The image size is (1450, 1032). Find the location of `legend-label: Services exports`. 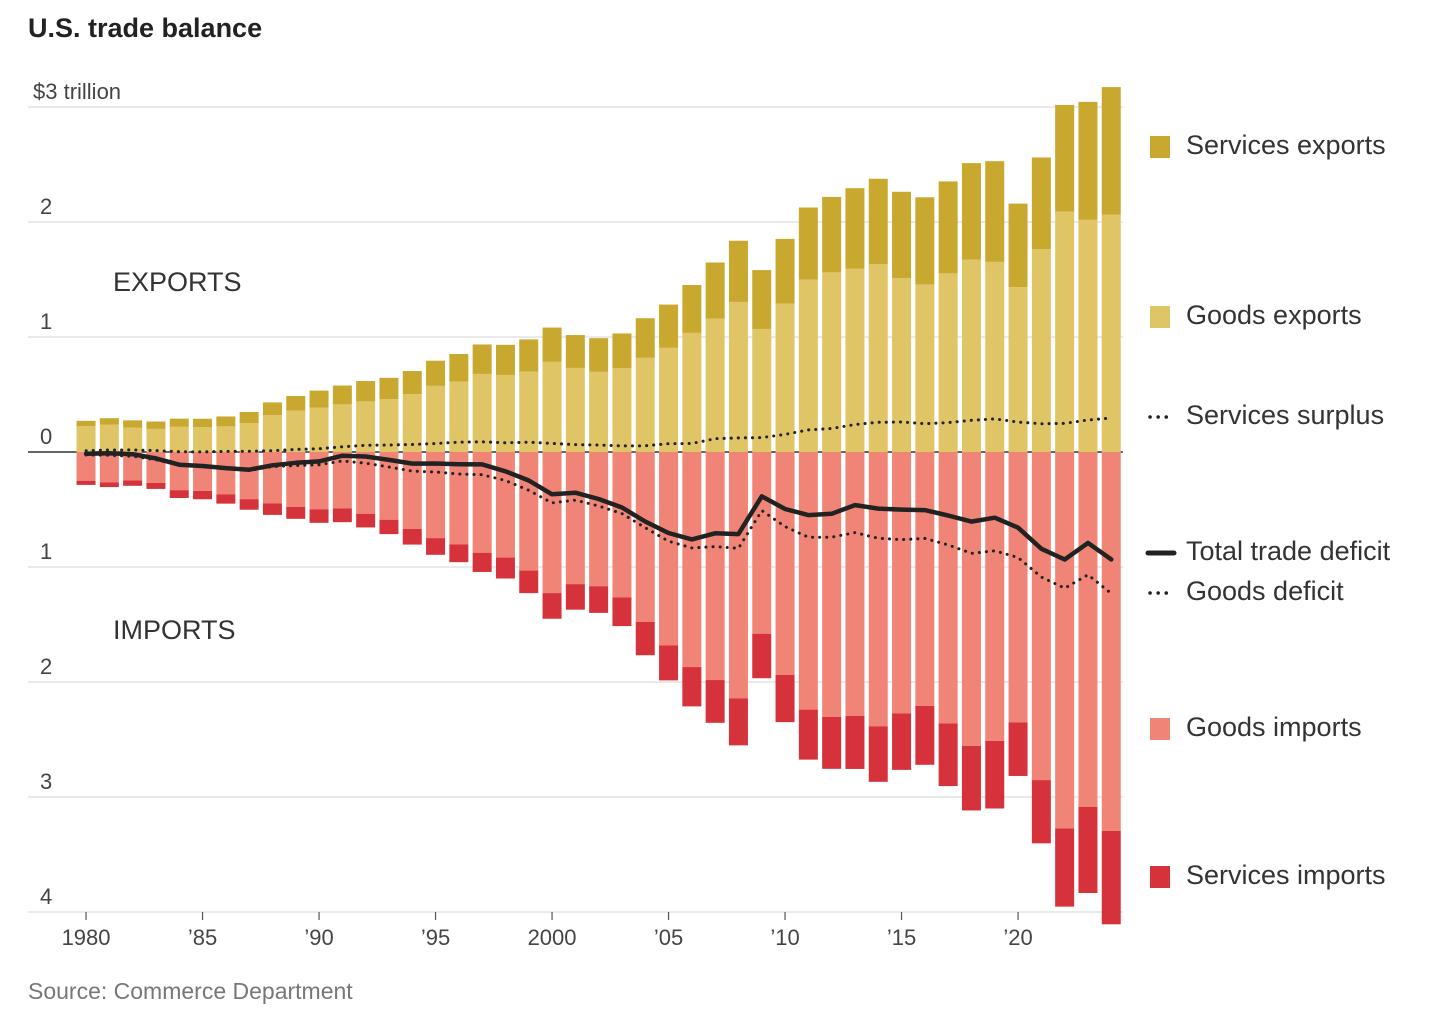

legend-label: Services exports is located at coordinates (1286, 145).